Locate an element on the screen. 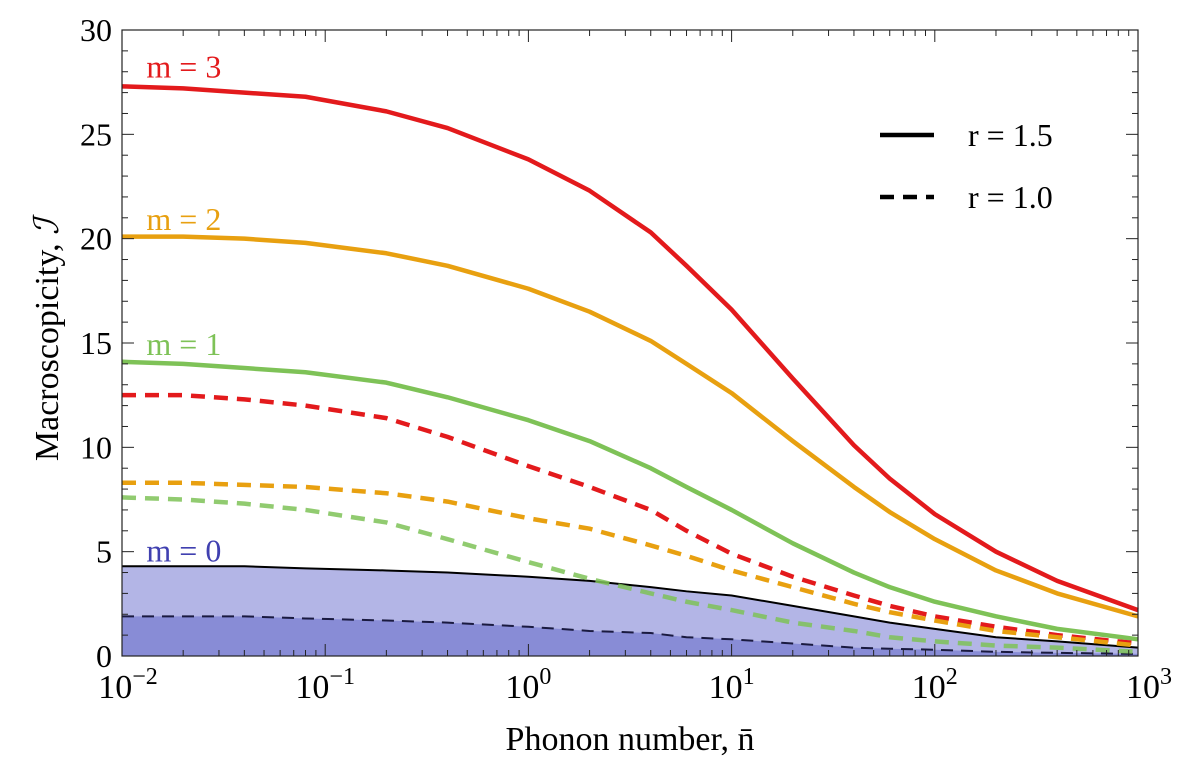 Image resolution: width=1178 pixels, height=766 pixels. y-tick-label: 15 is located at coordinates (96, 343).